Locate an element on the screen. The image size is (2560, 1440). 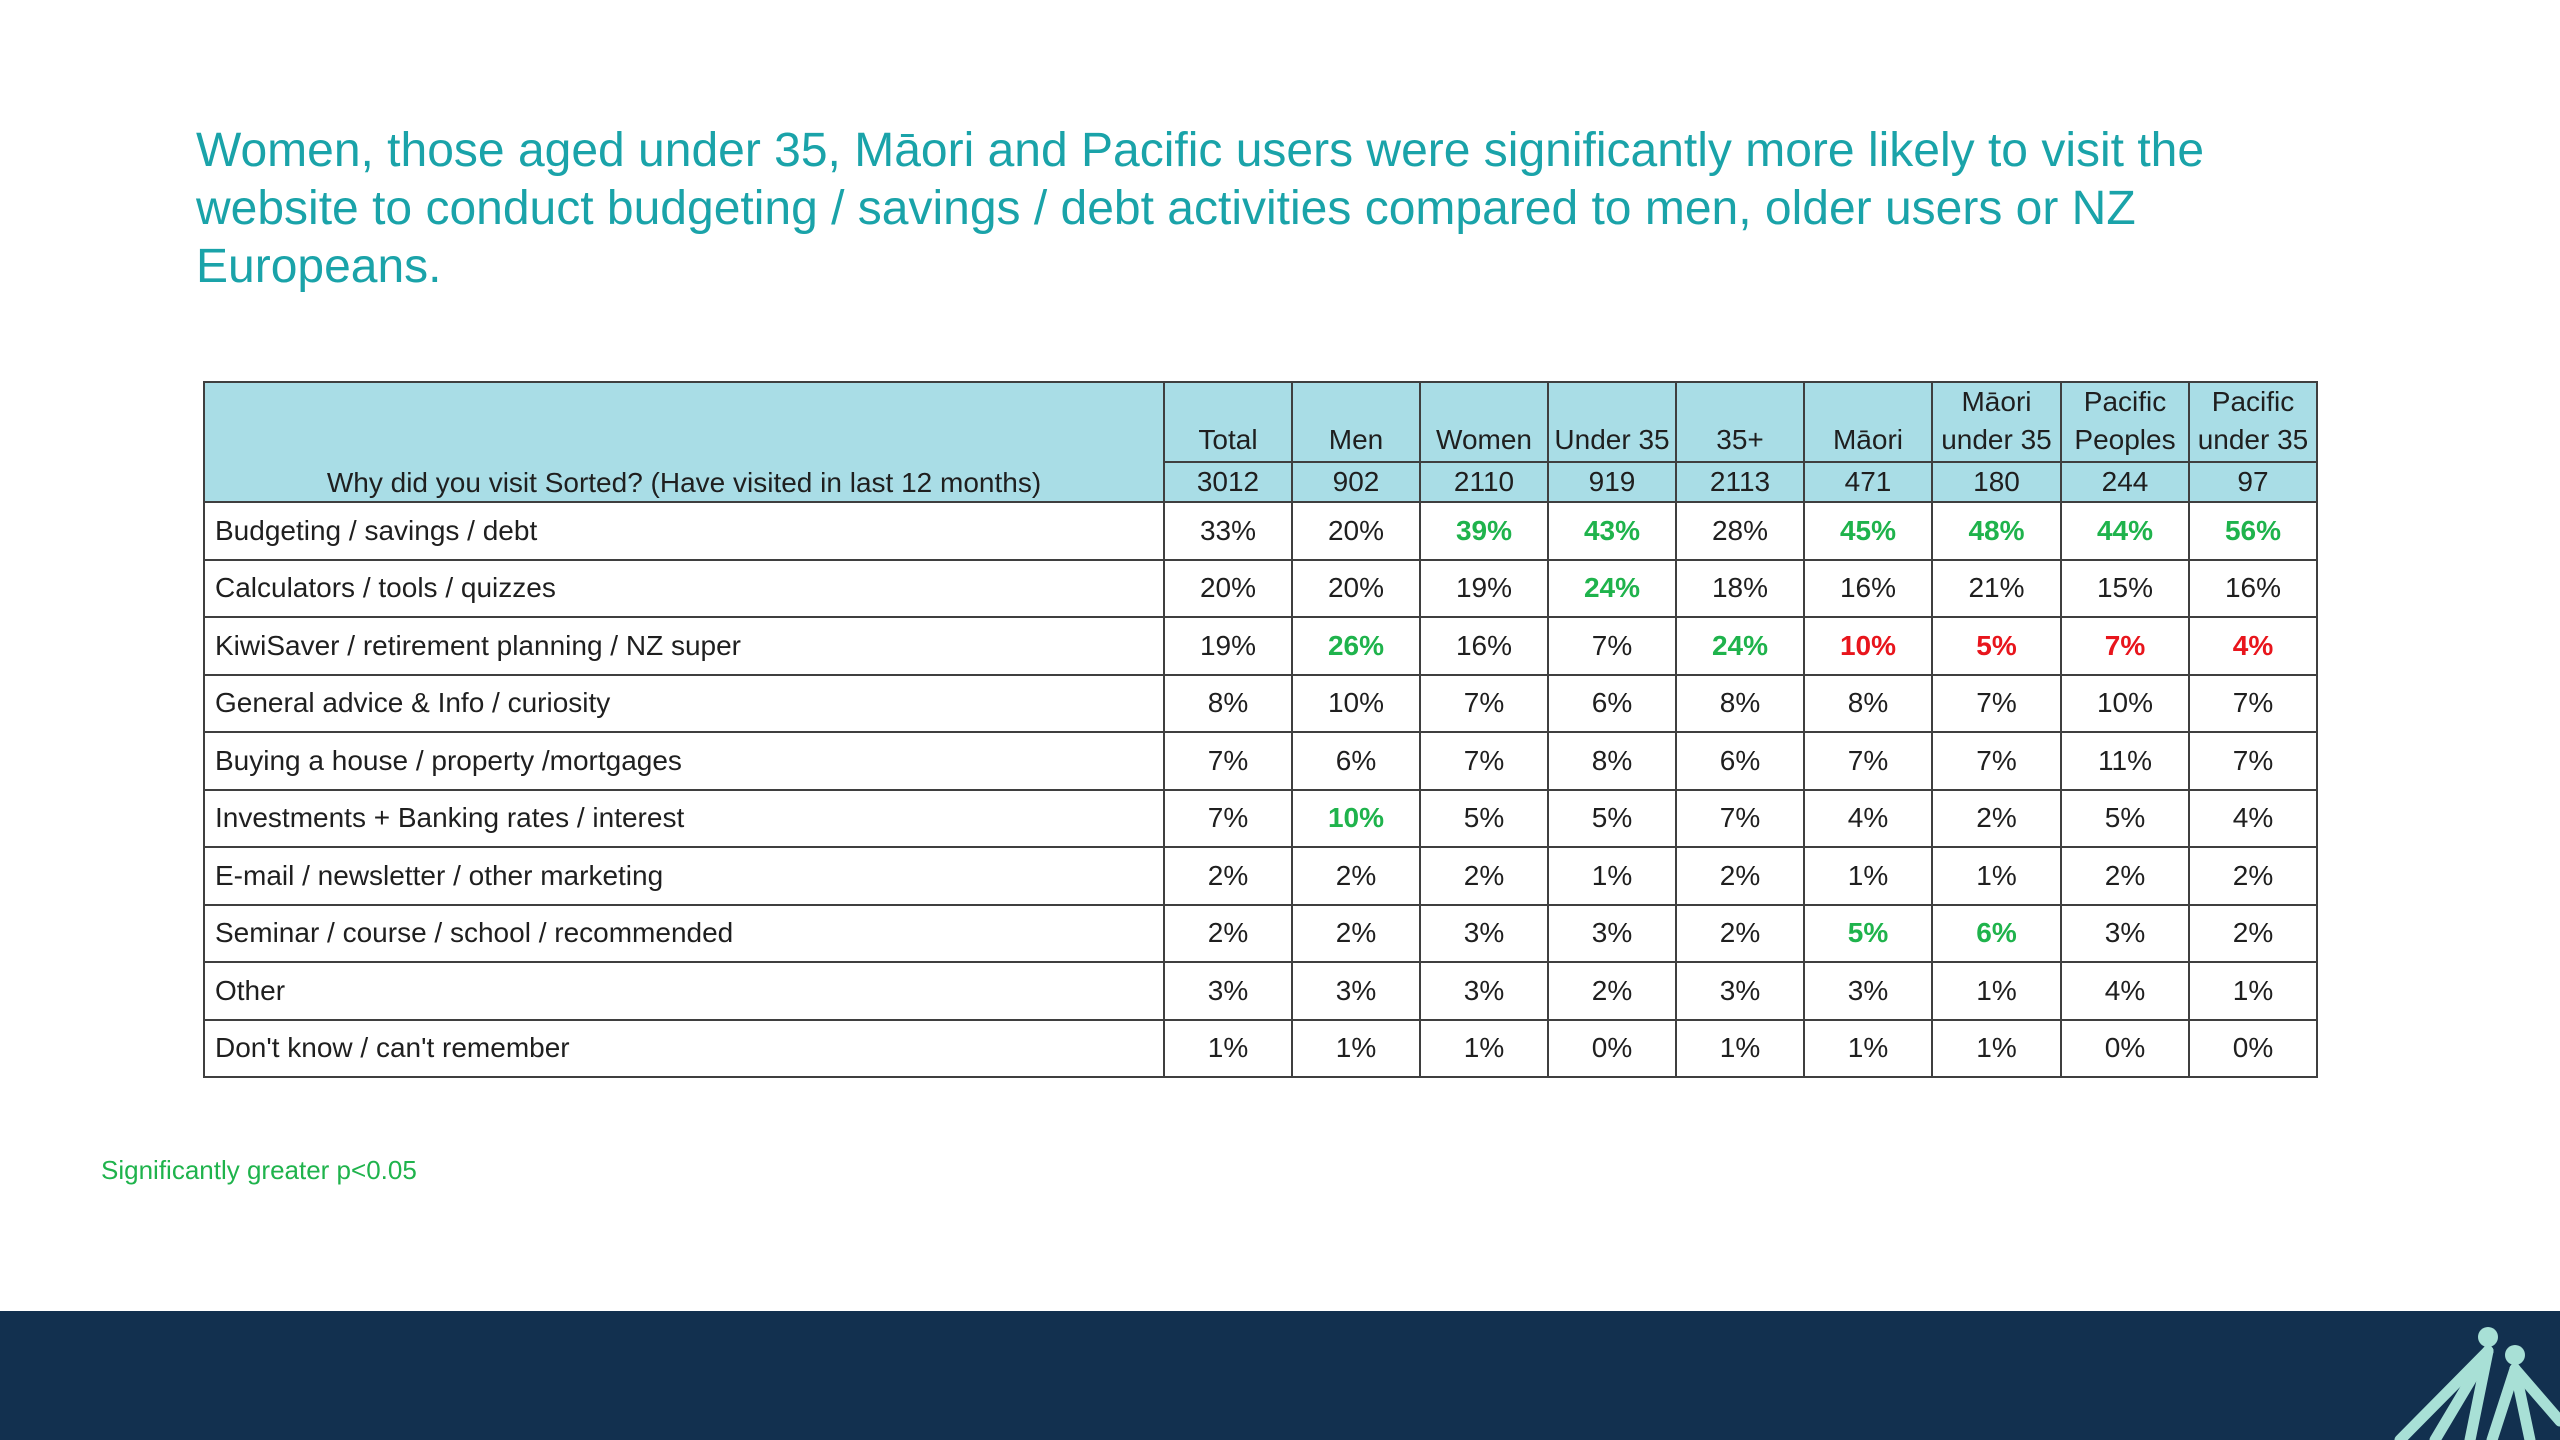
value-cell: 11% is located at coordinates (2125, 761).